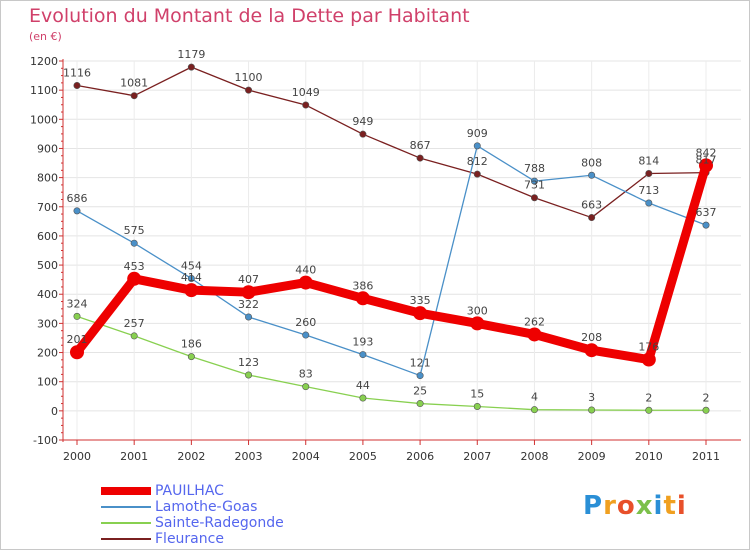 The image size is (750, 550). I want to click on legend-label: Fleurance, so click(189, 539).